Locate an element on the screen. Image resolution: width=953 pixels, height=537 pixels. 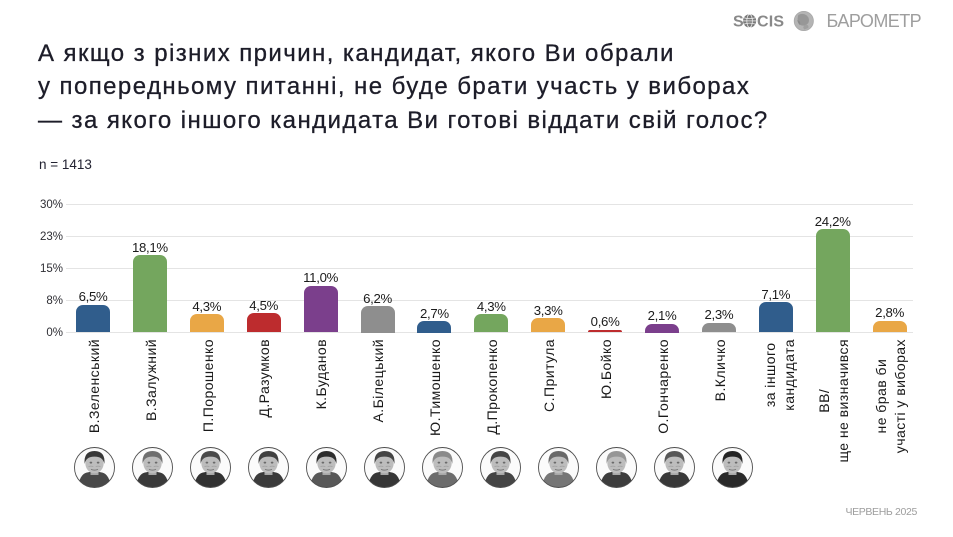
svg-text: БАРОМЕТР is located at coordinates (874, 21).